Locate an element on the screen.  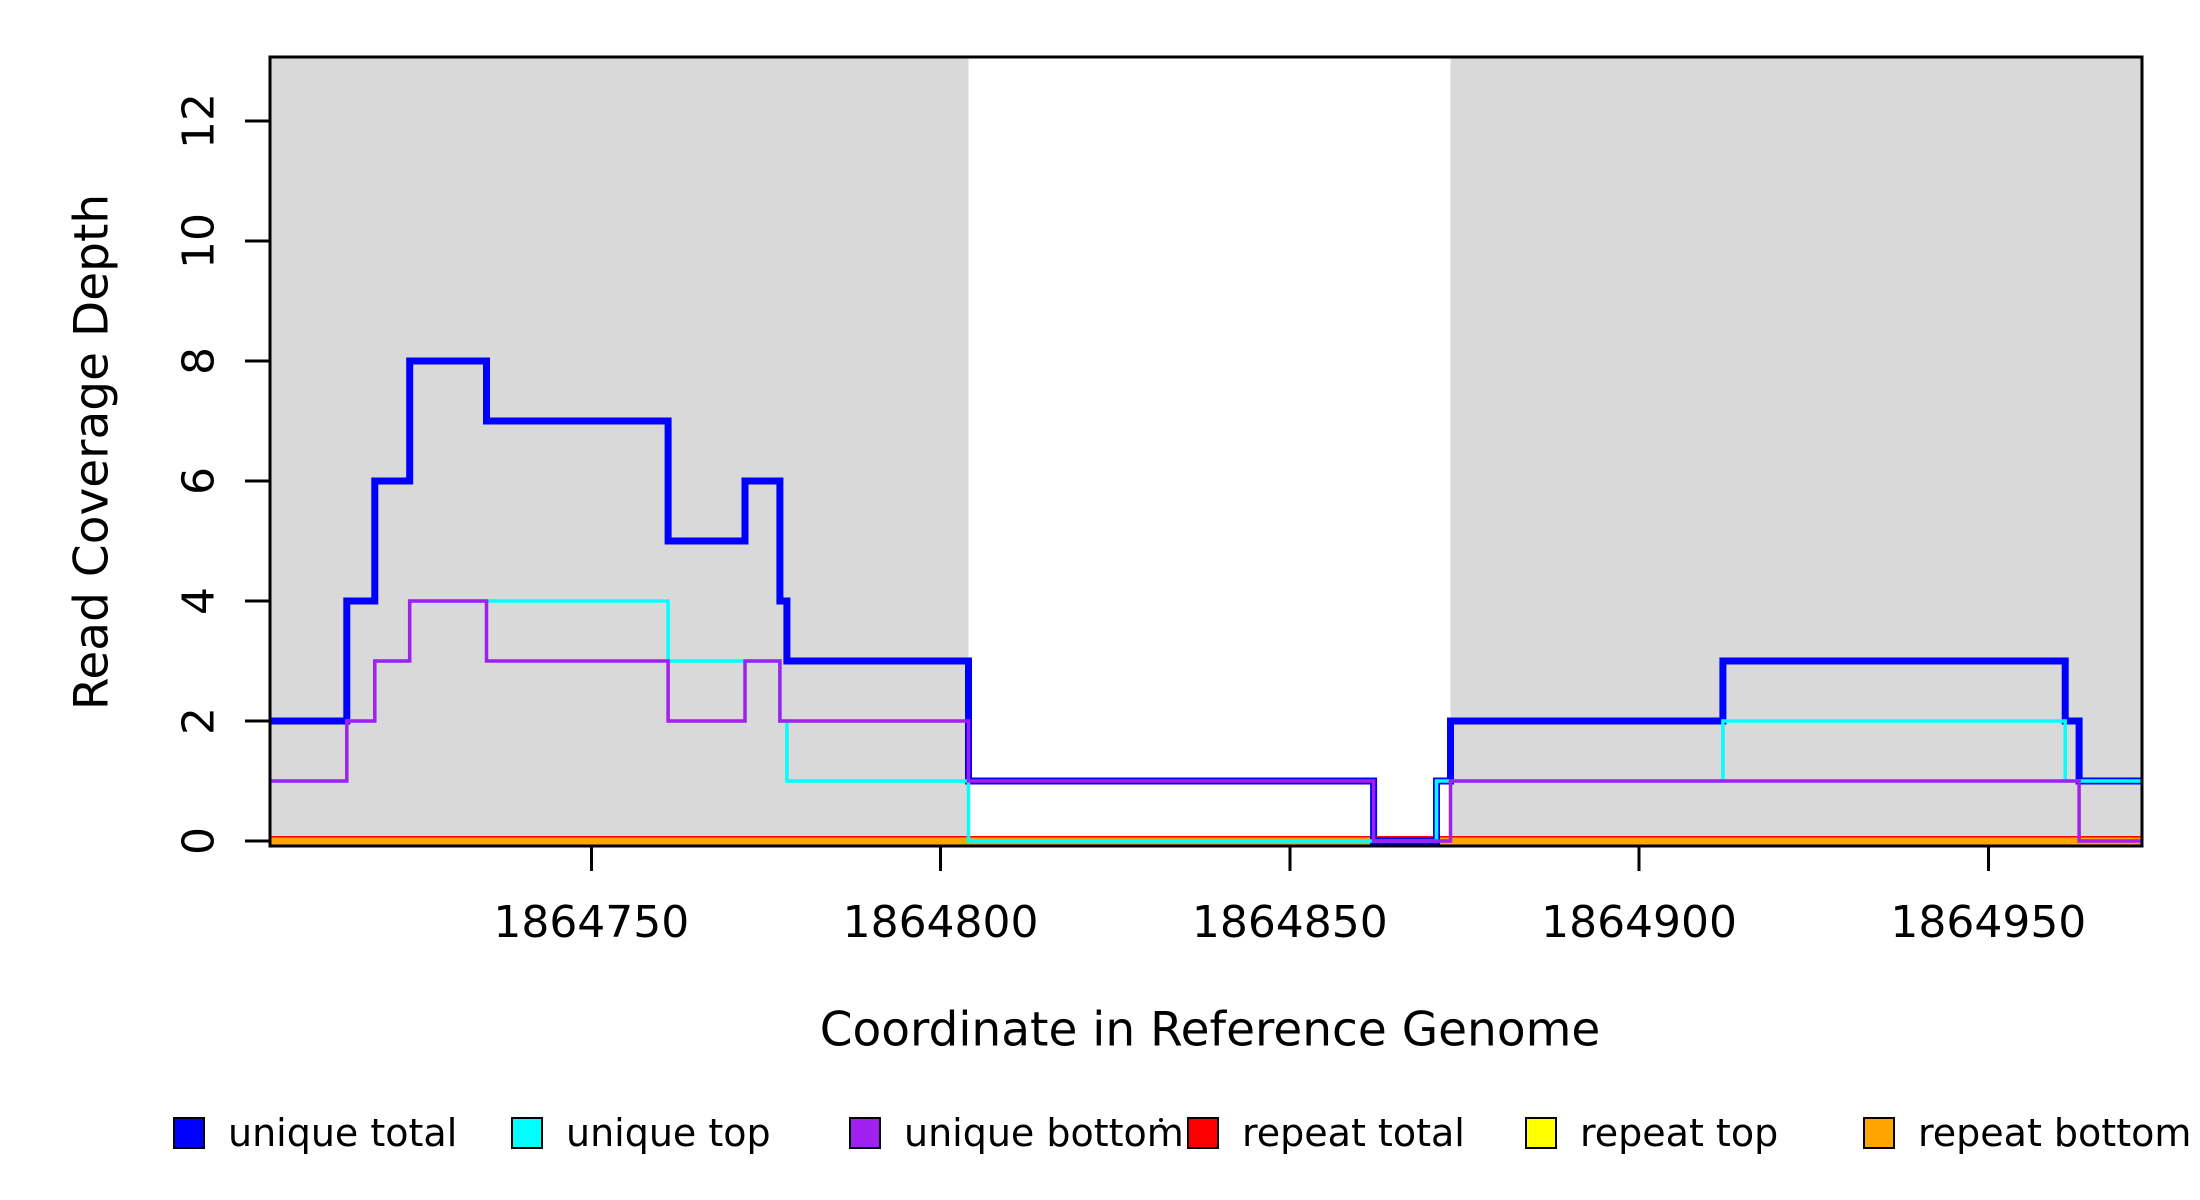
legend-item-unique-bottom: unique bottom is located at coordinates (1016, 1133).